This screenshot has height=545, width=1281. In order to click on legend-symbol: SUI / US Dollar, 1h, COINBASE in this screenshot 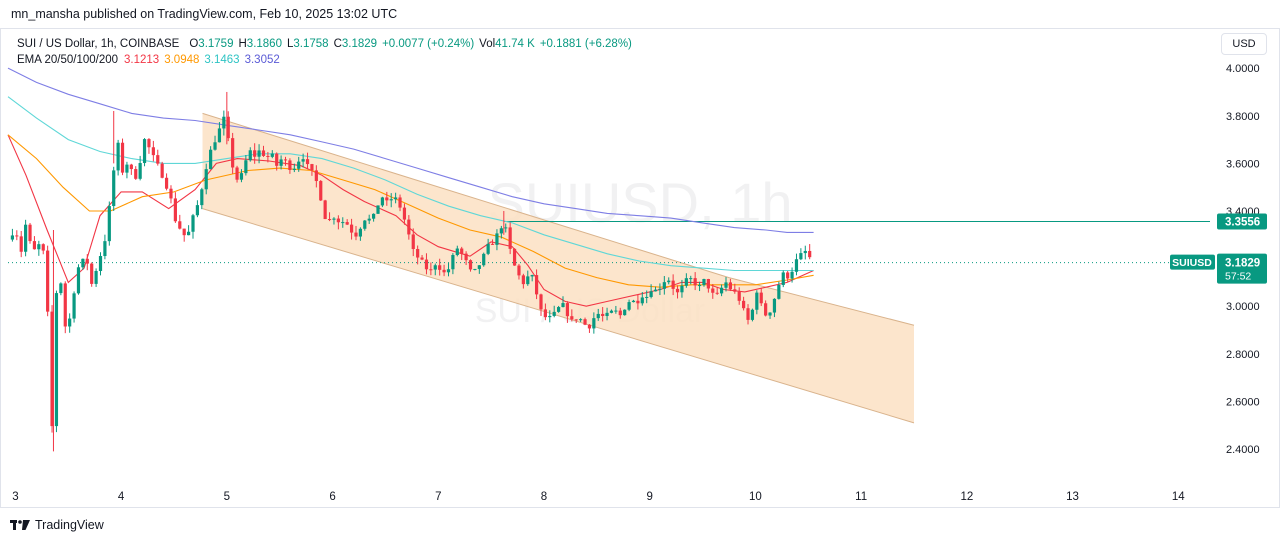, I will do `click(98, 44)`.